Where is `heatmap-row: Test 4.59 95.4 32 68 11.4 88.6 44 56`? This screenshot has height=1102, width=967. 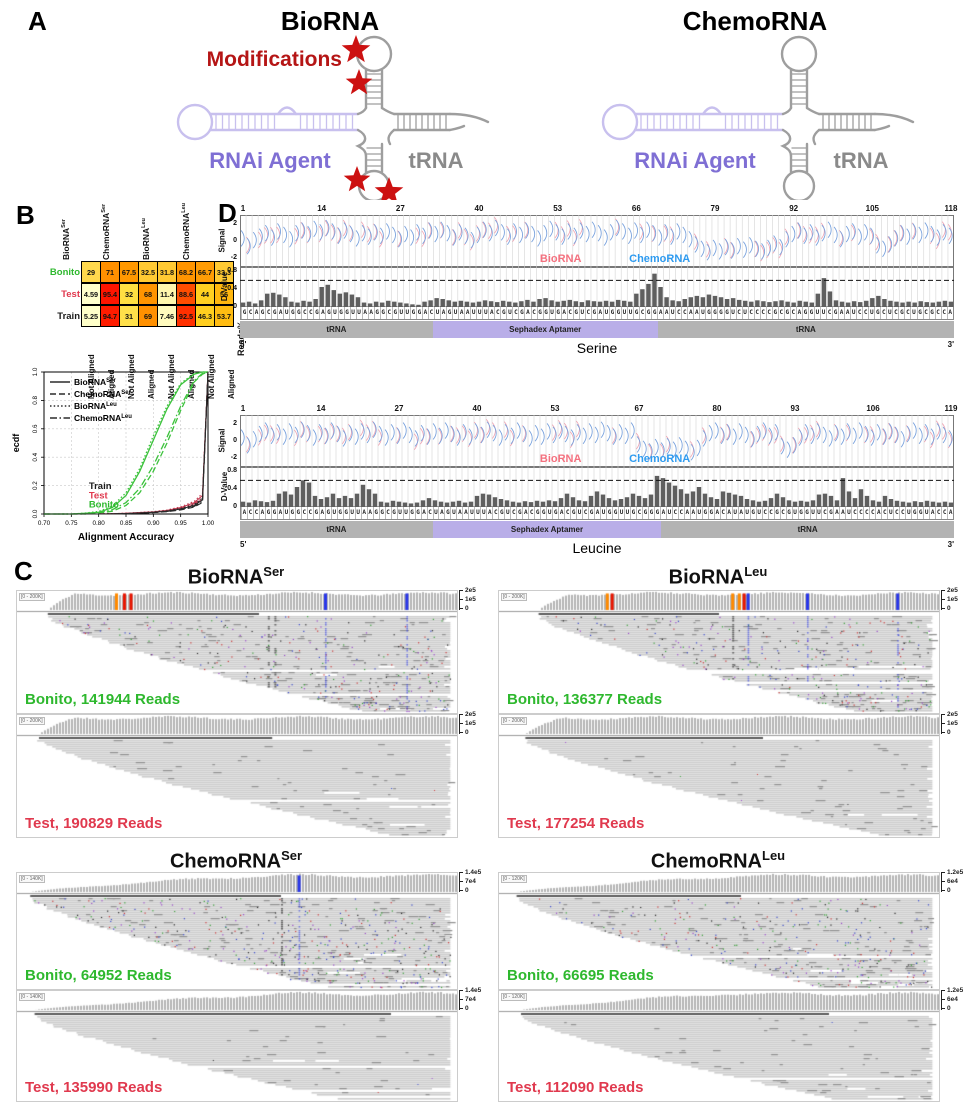
heatmap-row: Test 4.59 95.4 32 68 11.4 88.6 44 56 is located at coordinates (140, 294).